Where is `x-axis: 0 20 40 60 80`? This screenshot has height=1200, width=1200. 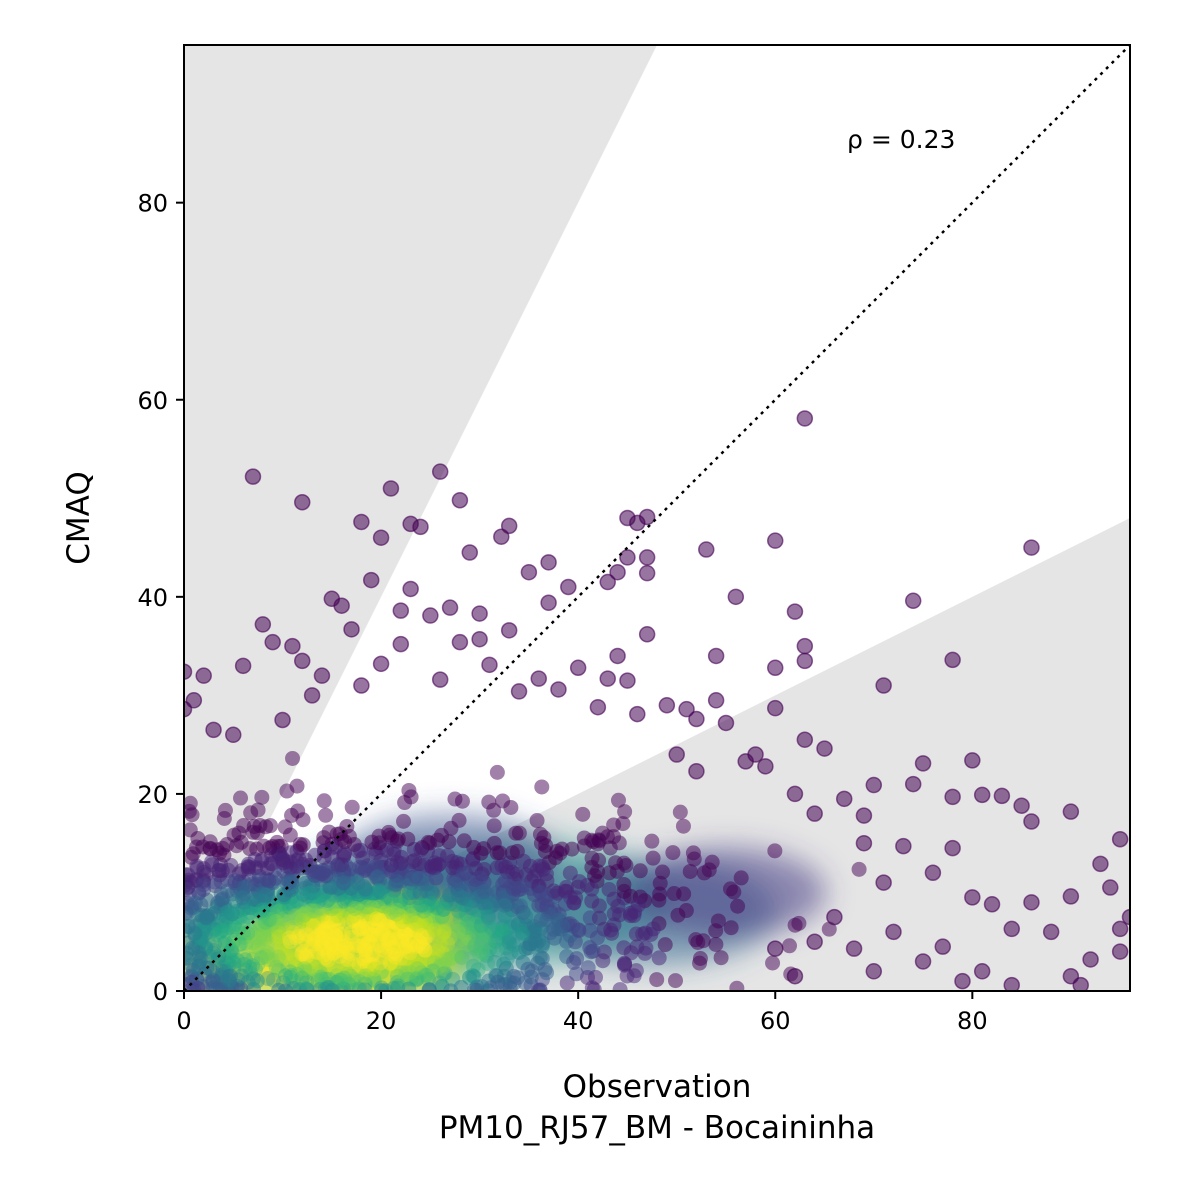
x-axis: 0 20 40 60 80 is located at coordinates (582, 1013).